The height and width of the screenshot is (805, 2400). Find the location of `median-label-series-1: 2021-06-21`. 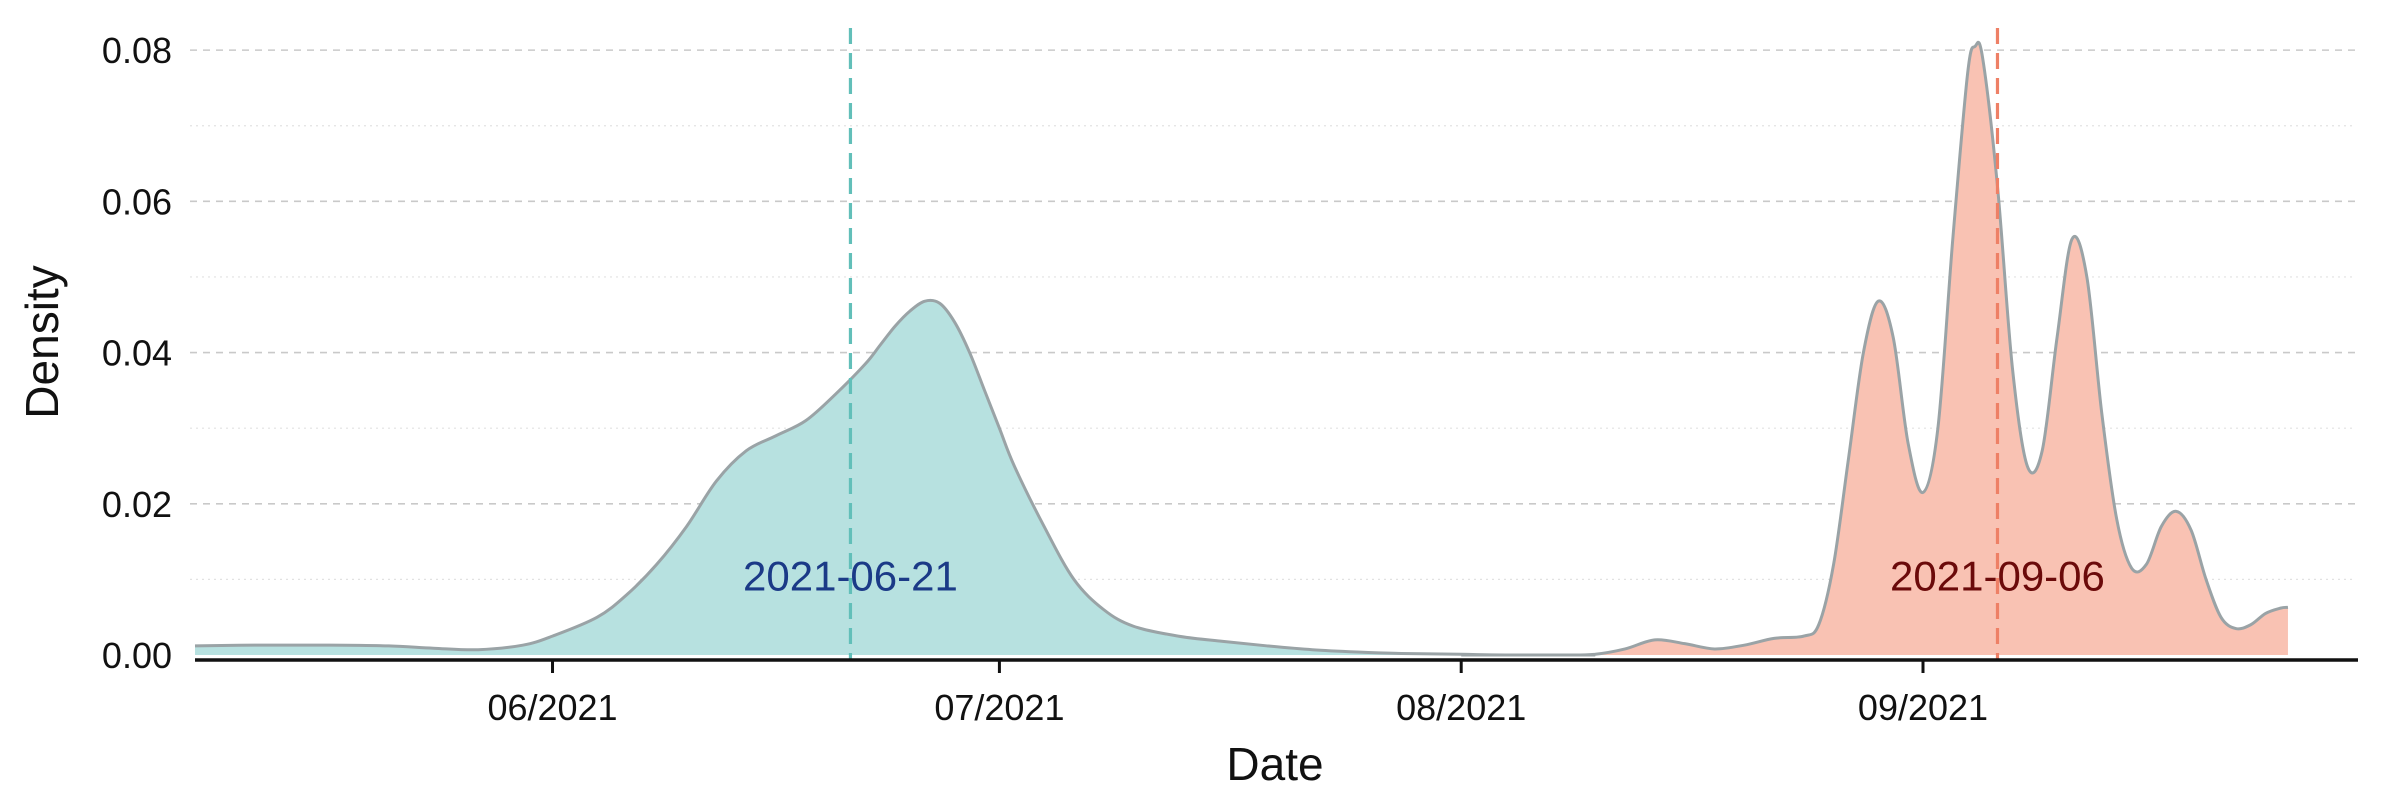

median-label-series-1: 2021-06-21 is located at coordinates (850, 576).